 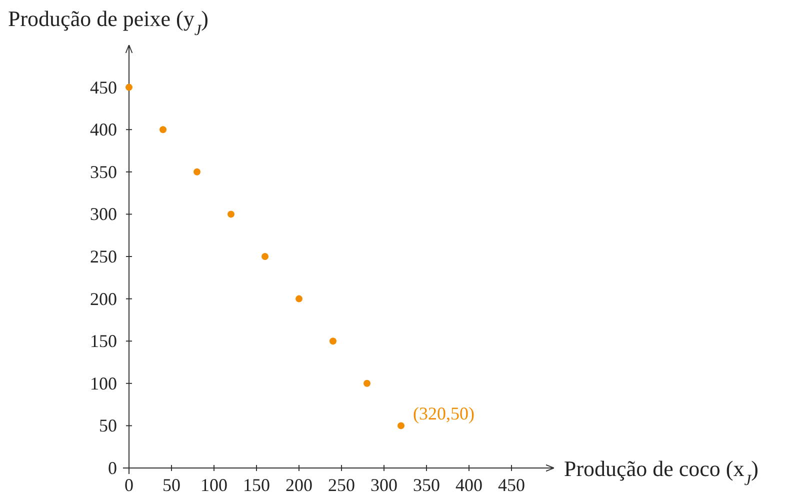 I want to click on annotation: (320,50), so click(x=443, y=414).